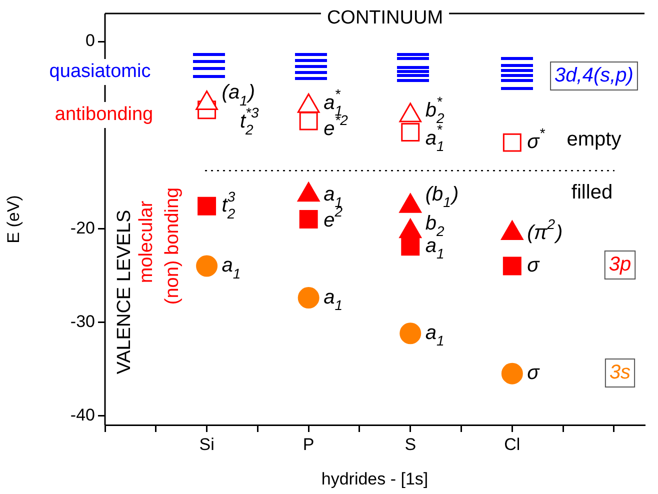 This screenshot has width=658, height=494. Describe the element at coordinates (374, 478) in the screenshot. I see `x-axis-title: hydrides - [1s]` at that location.